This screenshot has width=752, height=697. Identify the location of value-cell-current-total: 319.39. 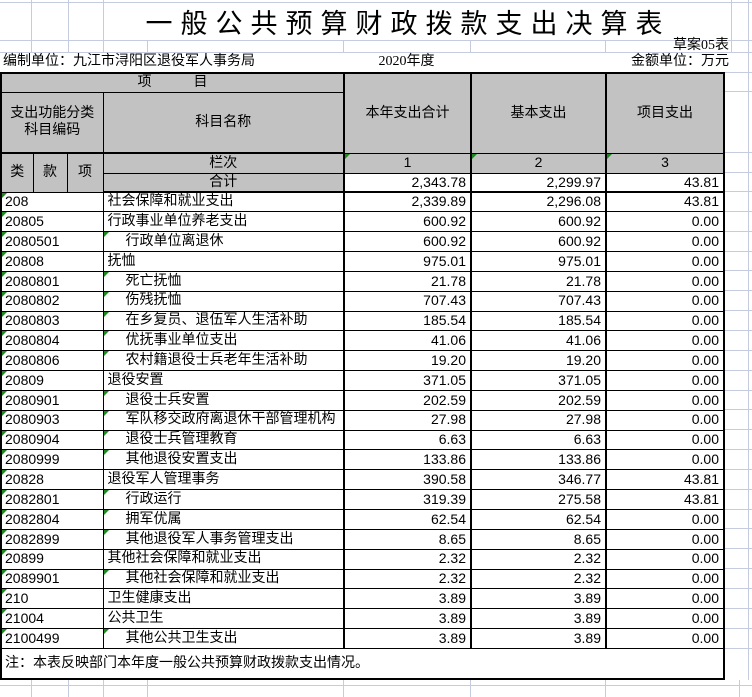
(407, 499).